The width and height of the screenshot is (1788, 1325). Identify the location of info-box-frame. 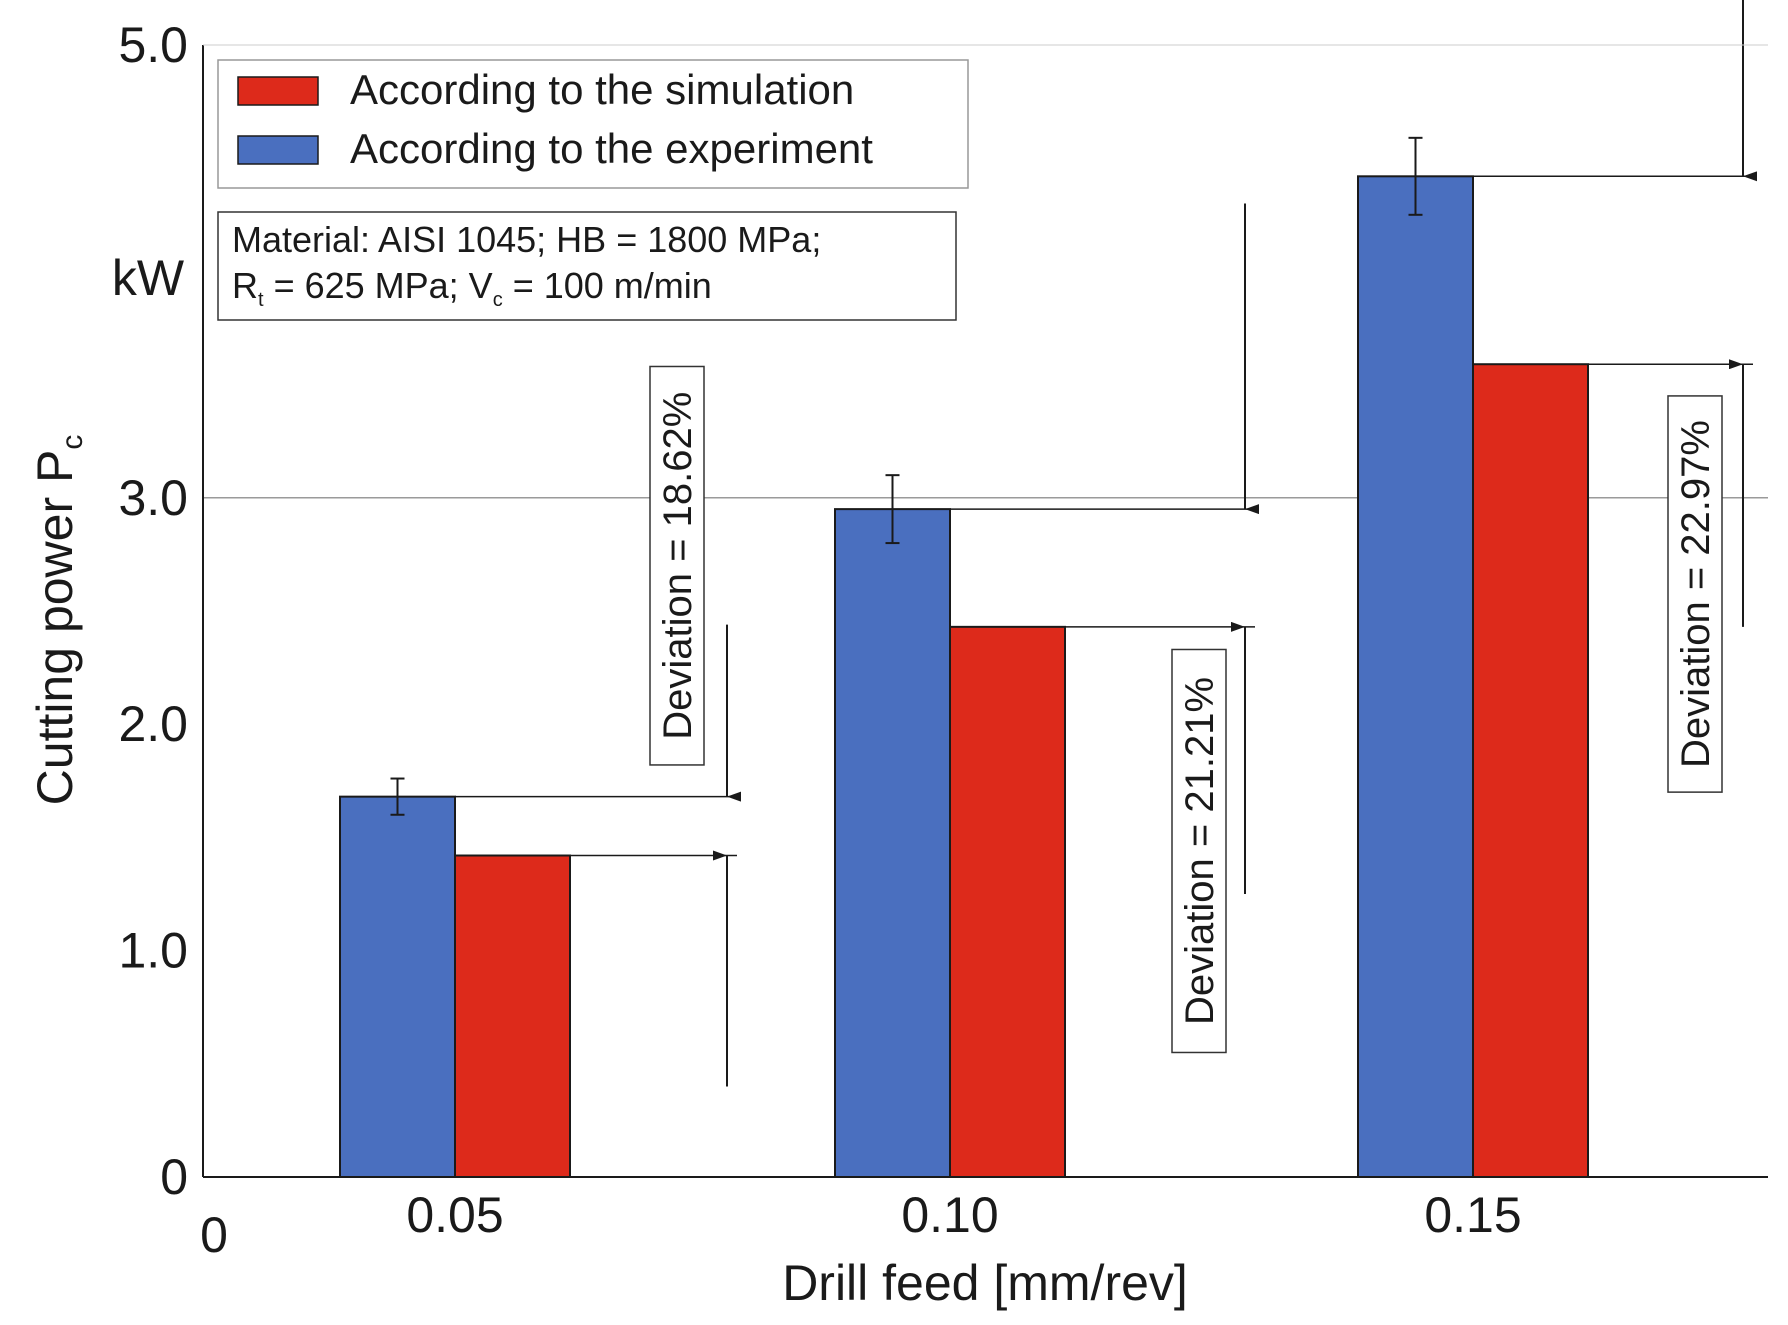
(587, 266).